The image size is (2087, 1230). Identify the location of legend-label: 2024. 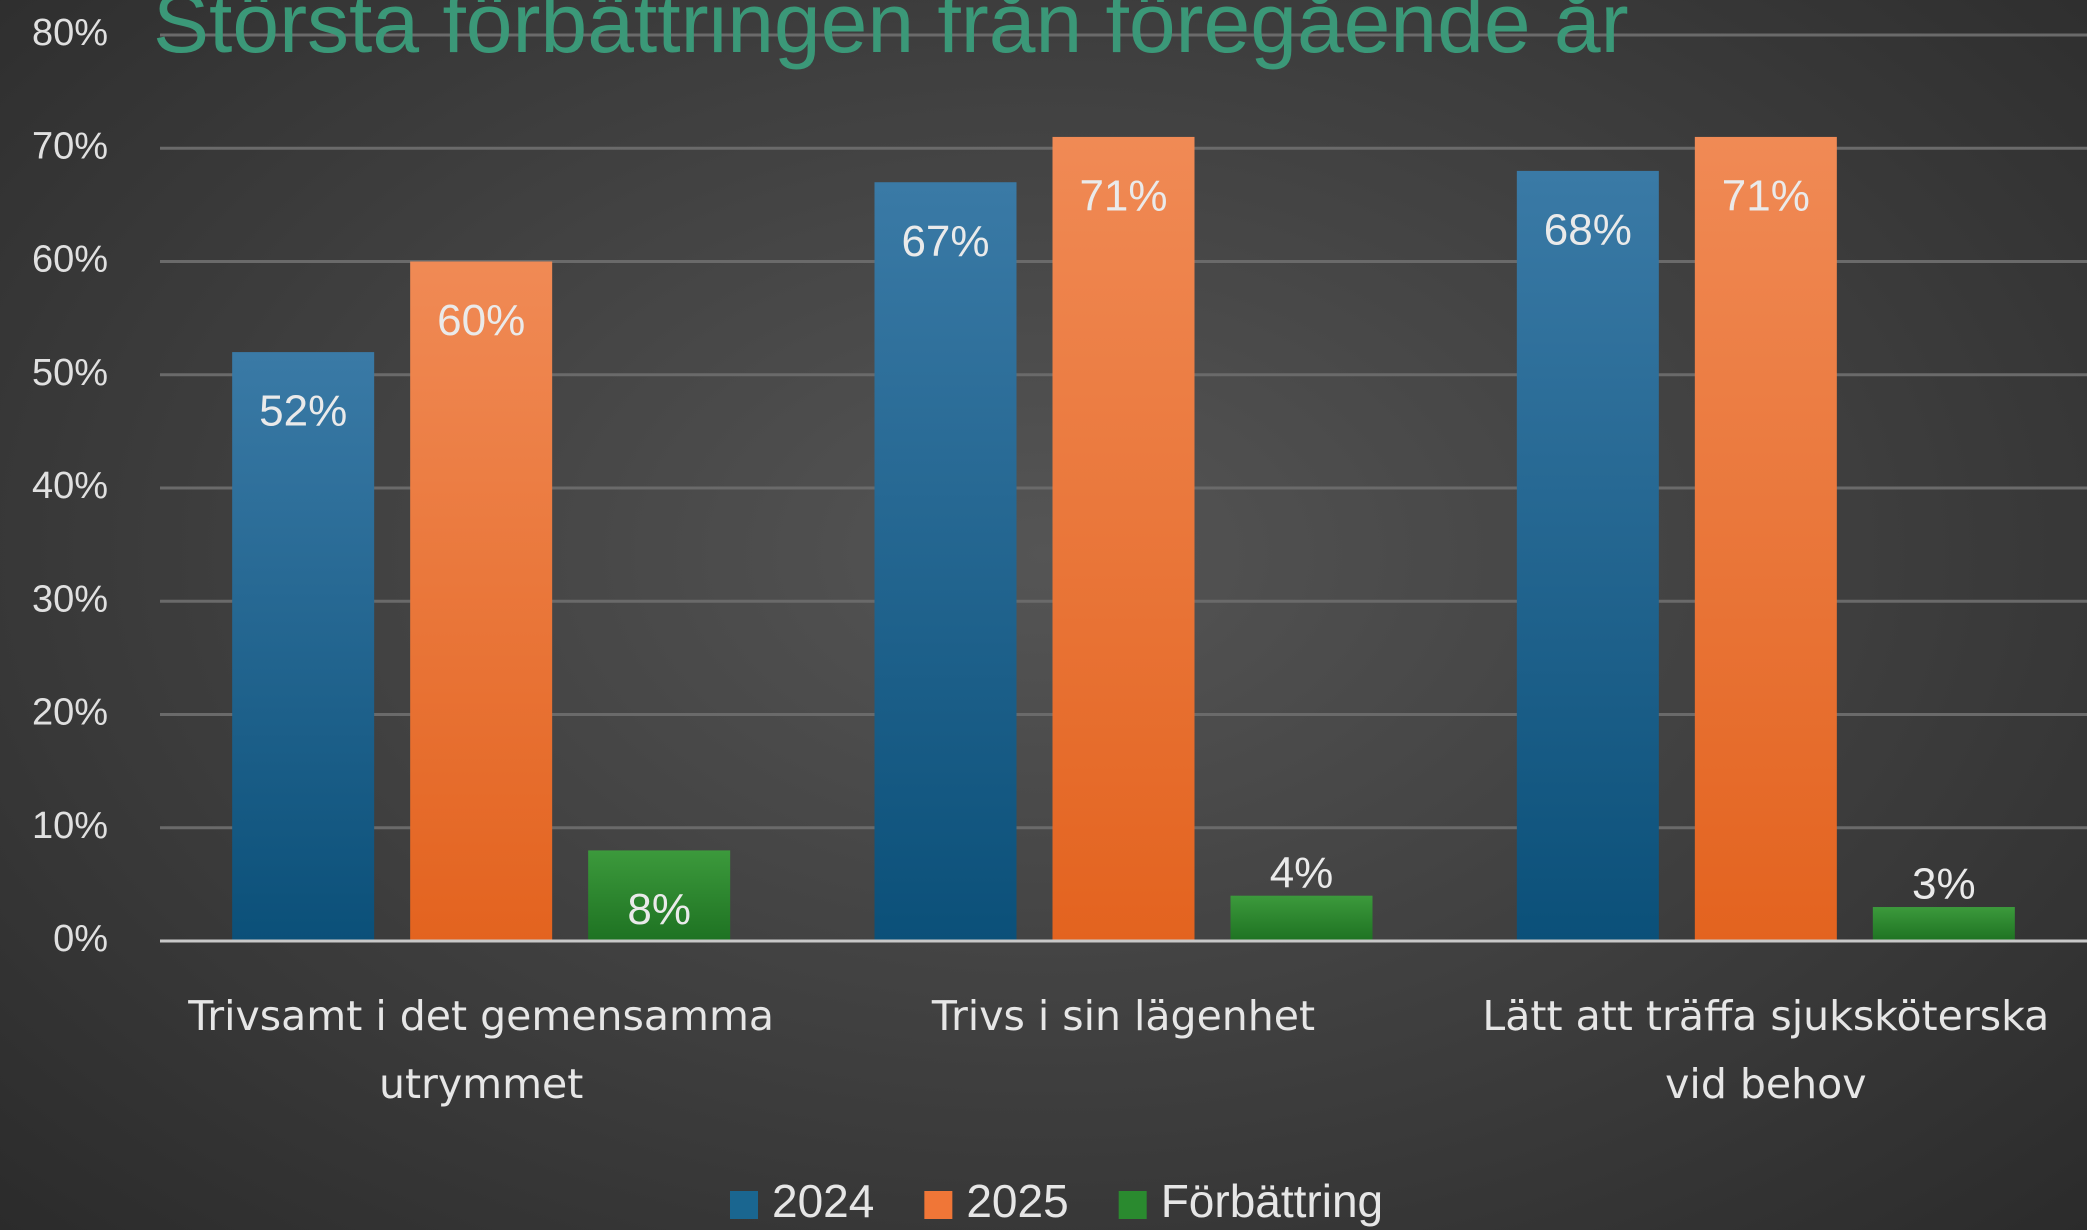
(823, 1201).